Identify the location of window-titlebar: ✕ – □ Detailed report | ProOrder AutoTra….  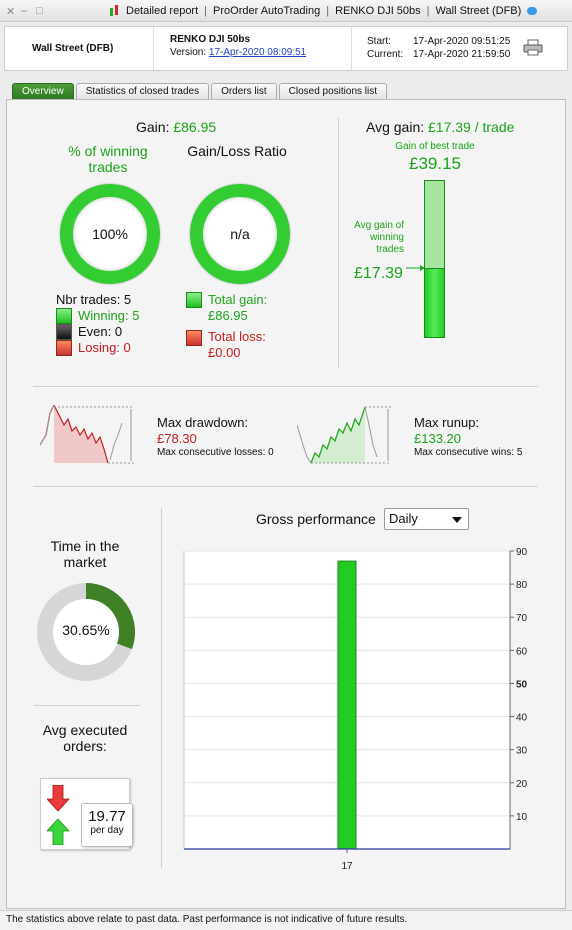
(286, 11).